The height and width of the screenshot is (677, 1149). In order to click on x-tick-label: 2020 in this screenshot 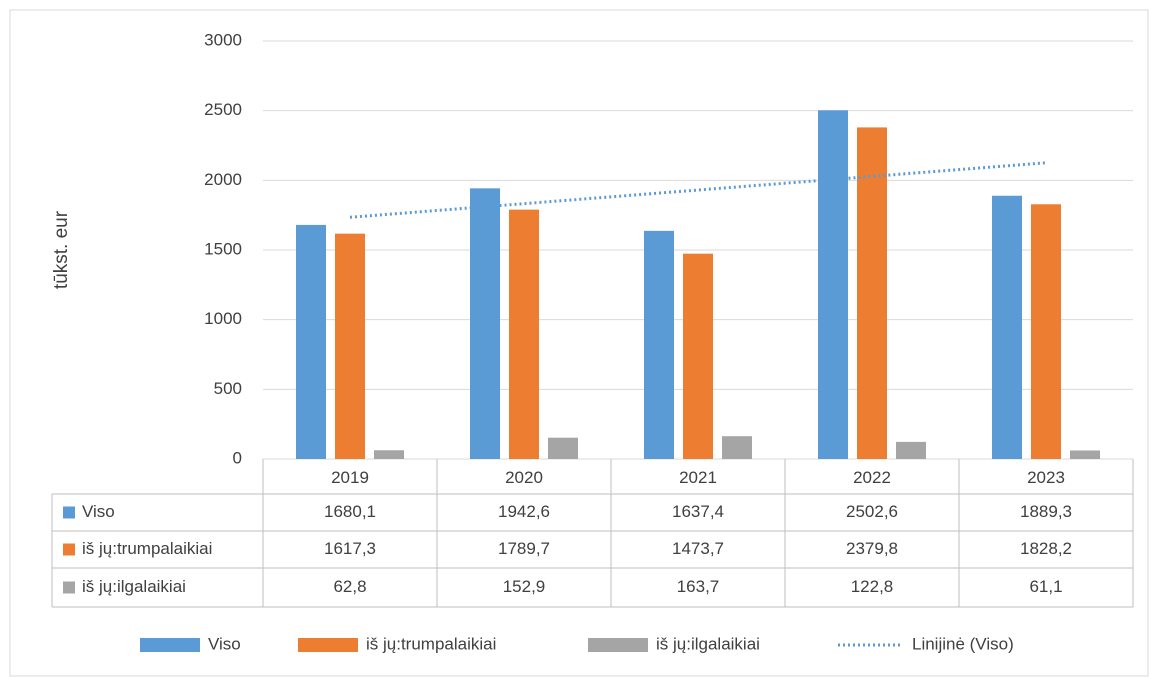, I will do `click(524, 477)`.